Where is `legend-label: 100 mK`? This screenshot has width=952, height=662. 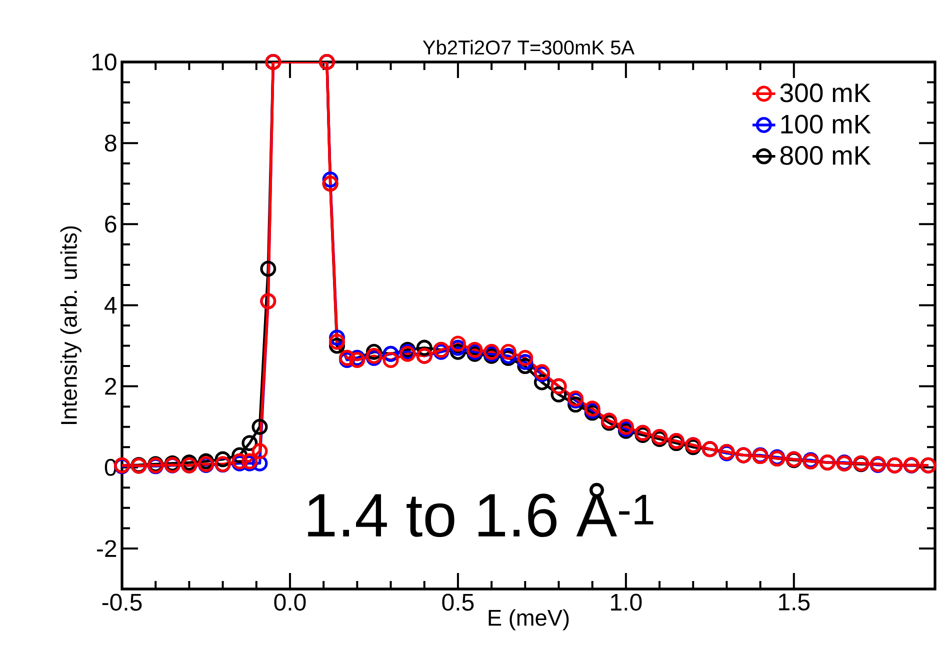
legend-label: 100 mK is located at coordinates (826, 124).